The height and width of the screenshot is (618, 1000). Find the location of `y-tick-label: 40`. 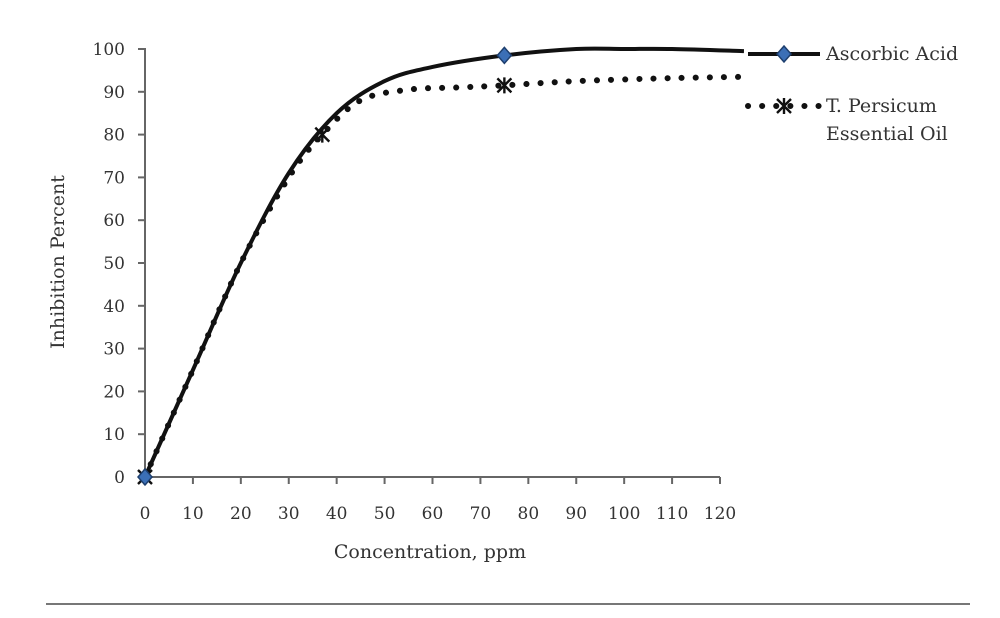

y-tick-label: 40 is located at coordinates (114, 307).